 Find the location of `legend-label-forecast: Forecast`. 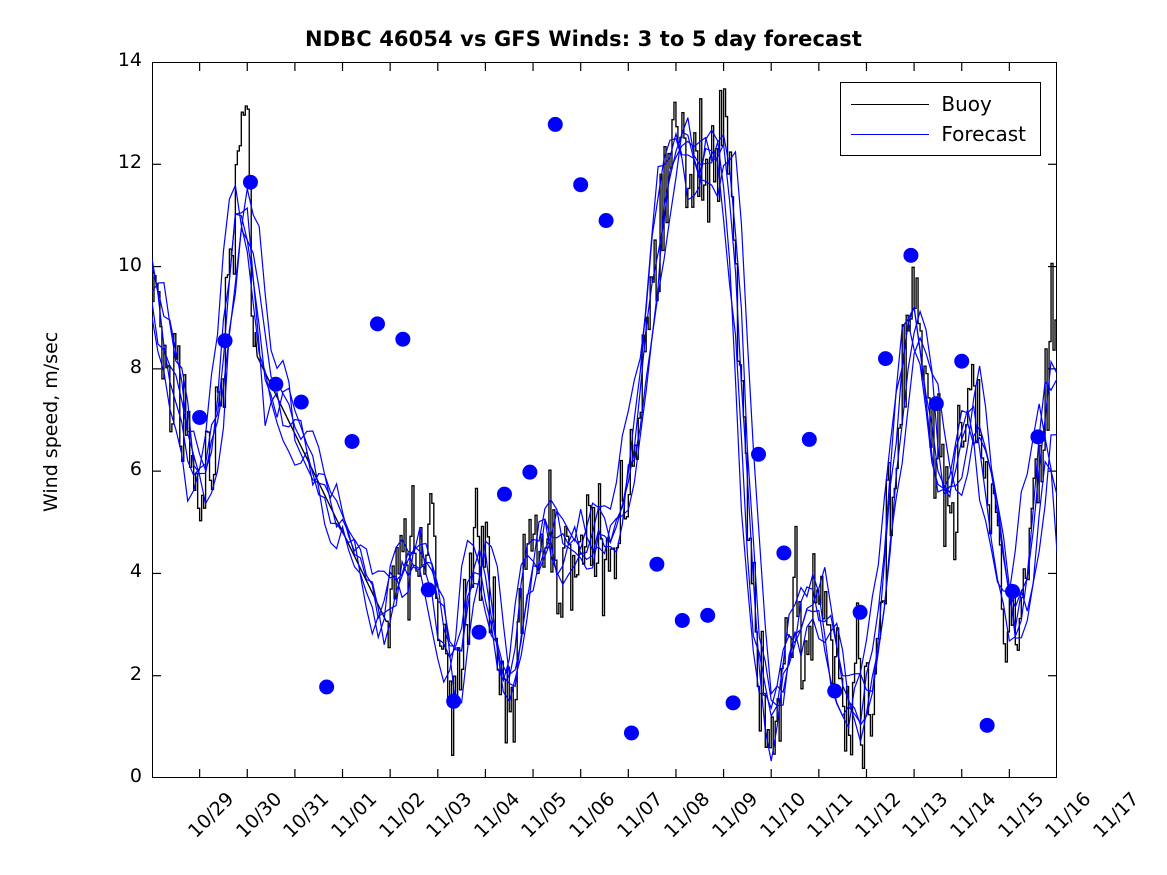

legend-label-forecast: Forecast is located at coordinates (983, 134).